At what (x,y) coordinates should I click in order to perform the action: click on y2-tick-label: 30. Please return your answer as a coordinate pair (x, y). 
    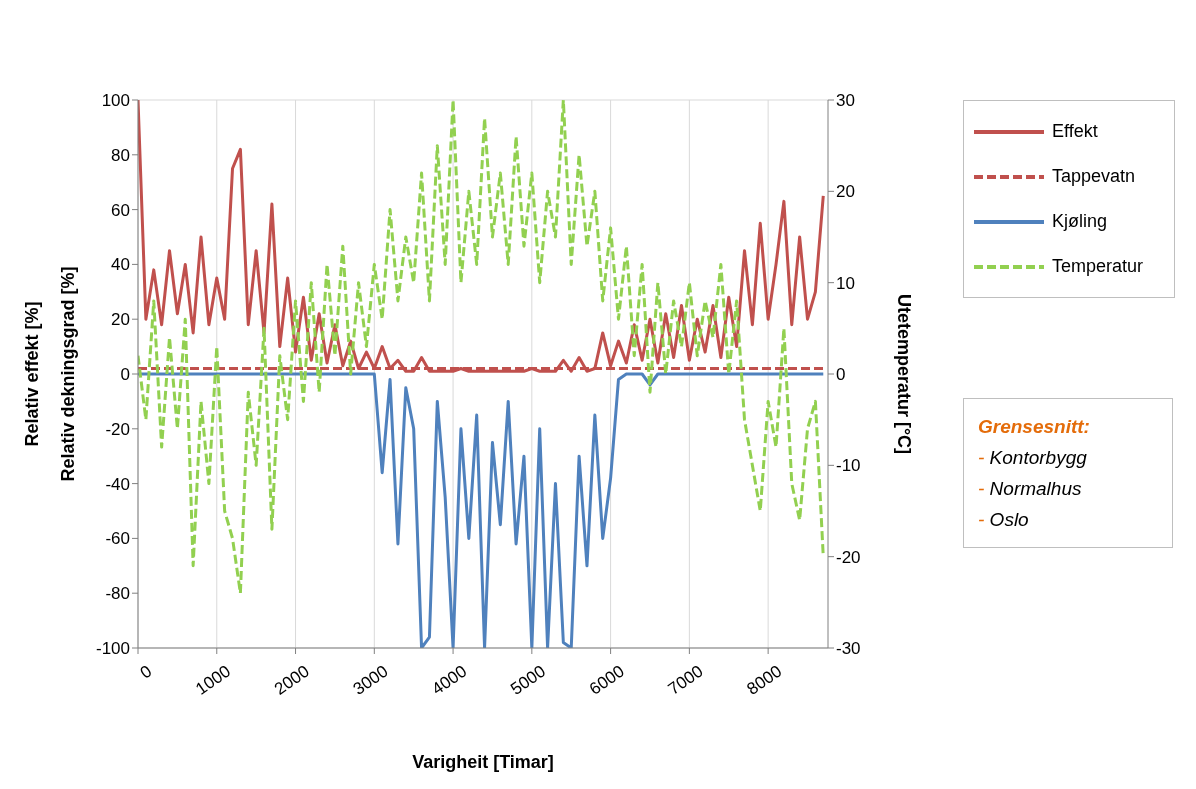
    Looking at the image, I should click on (845, 101).